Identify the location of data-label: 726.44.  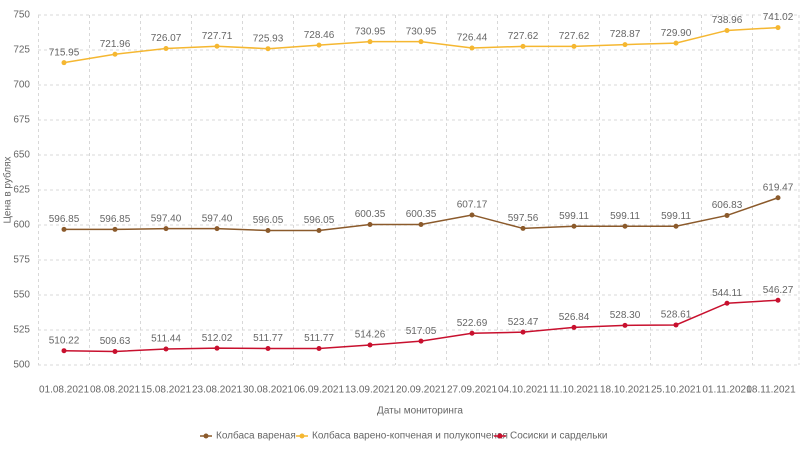
(472, 38).